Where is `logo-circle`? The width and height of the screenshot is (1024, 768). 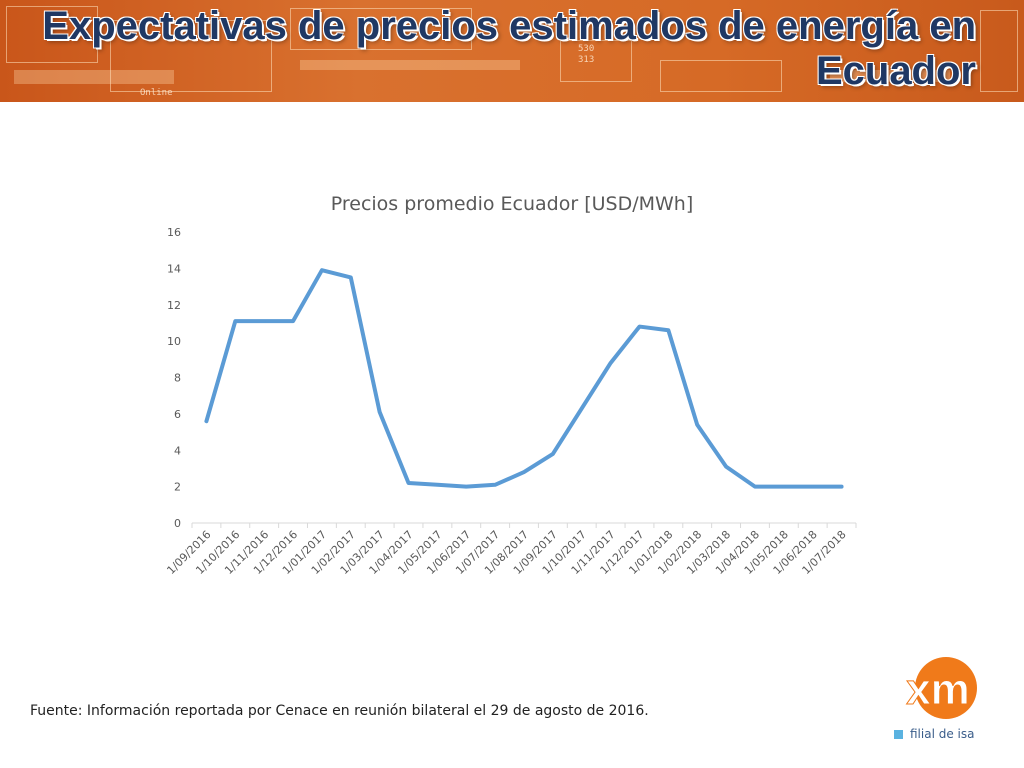
logo-circle is located at coordinates (946, 688).